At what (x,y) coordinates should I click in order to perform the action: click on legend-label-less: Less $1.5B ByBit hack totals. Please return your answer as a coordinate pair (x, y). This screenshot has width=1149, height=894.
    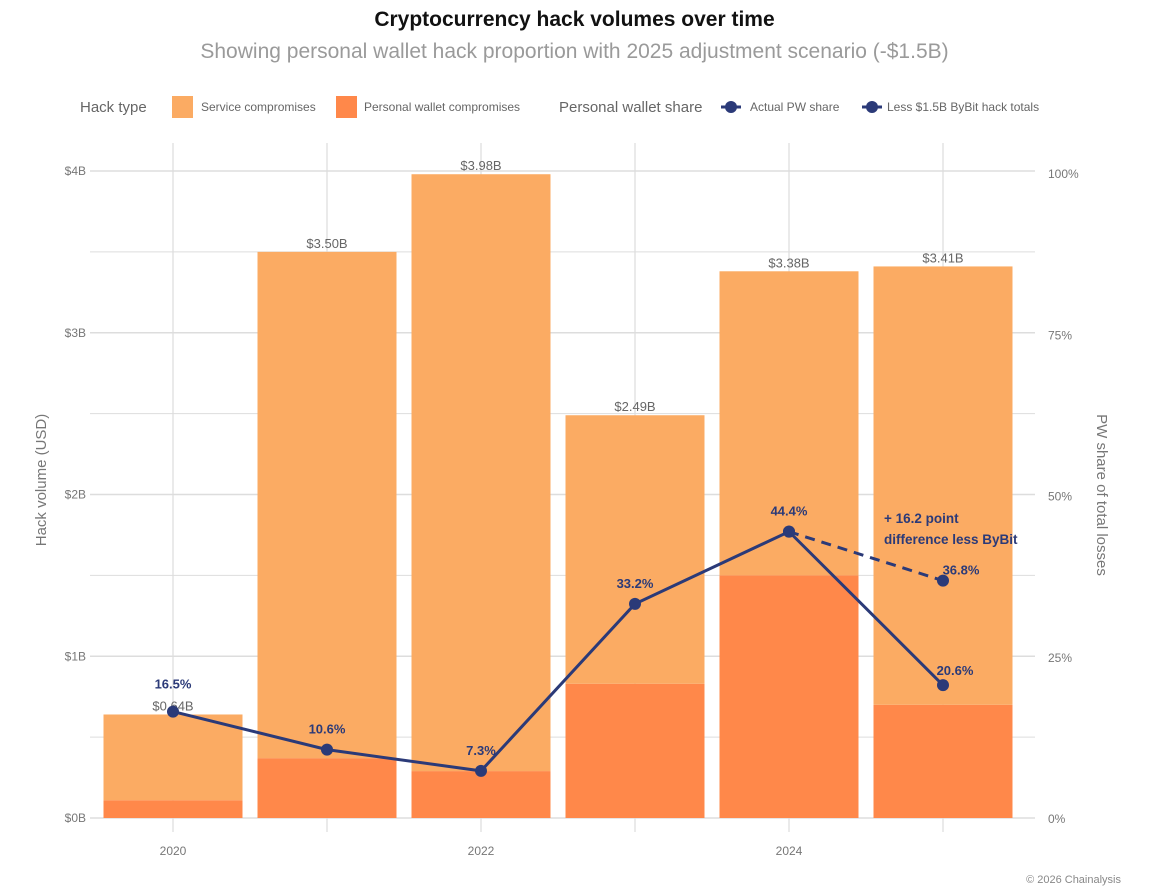
    Looking at the image, I should click on (963, 107).